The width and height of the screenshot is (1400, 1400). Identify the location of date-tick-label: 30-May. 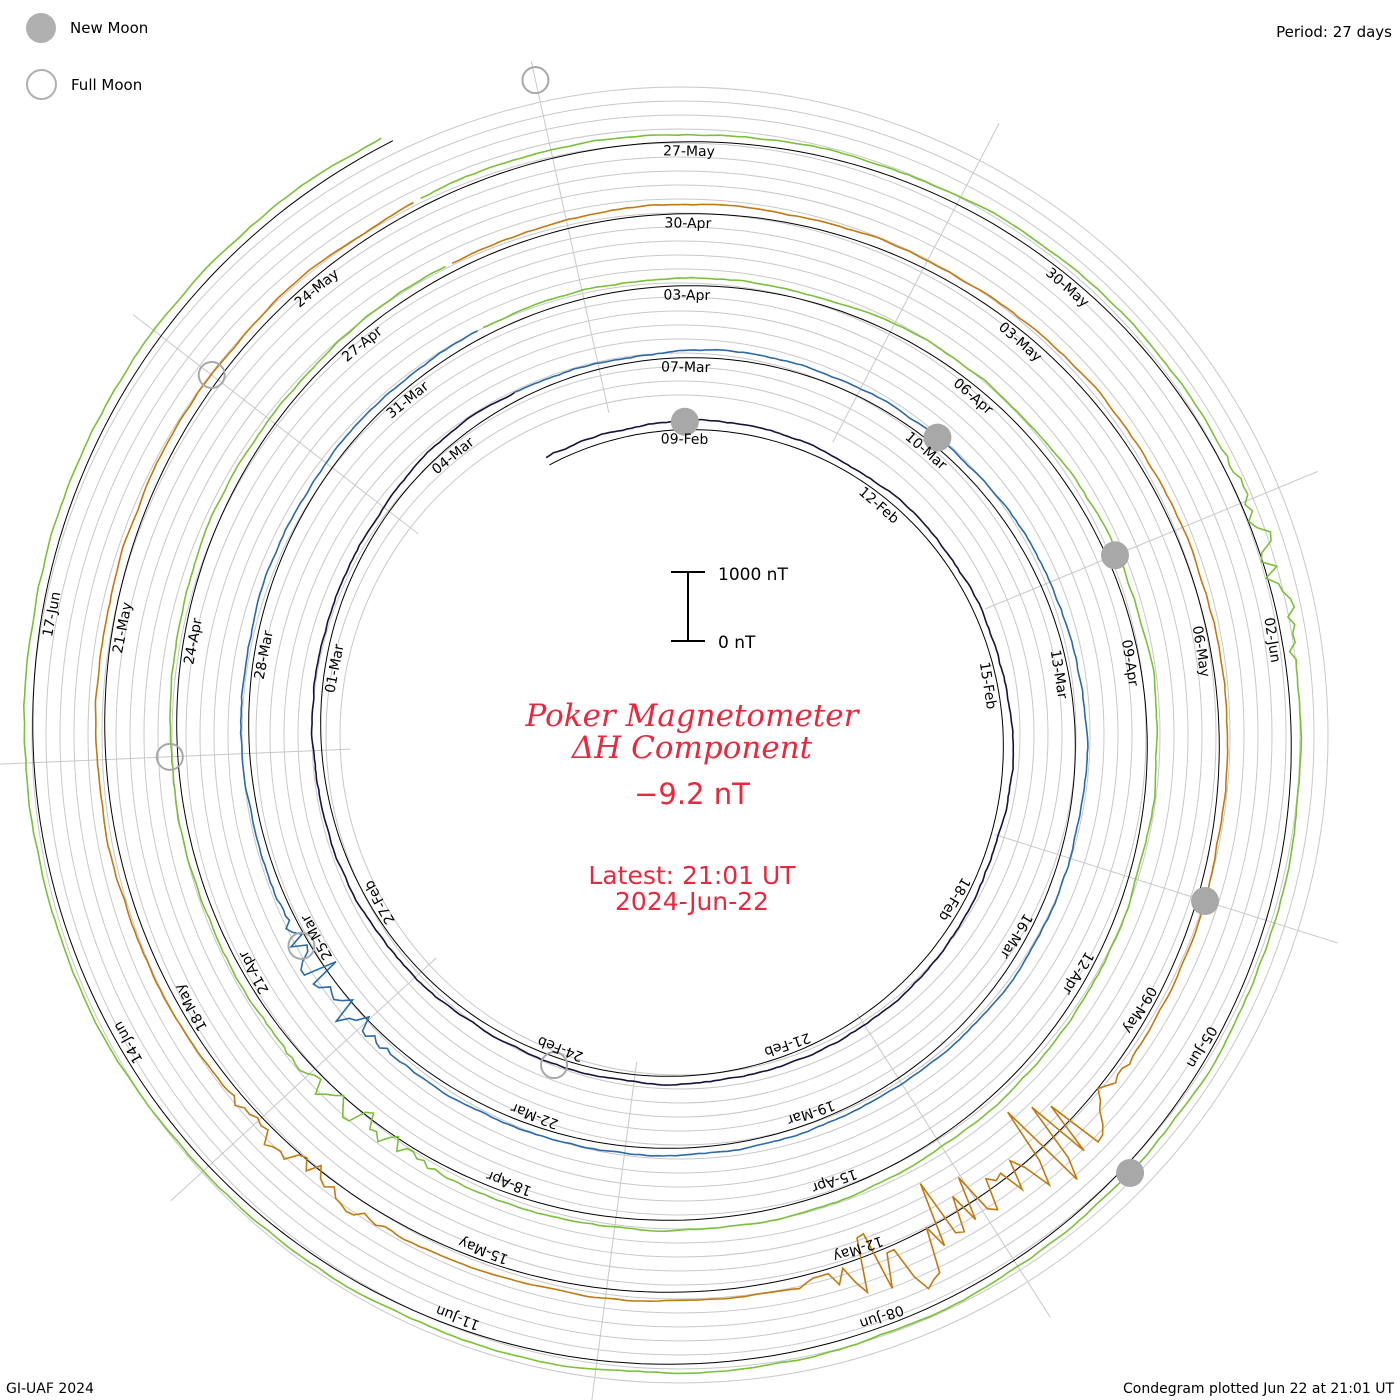
(1067, 288).